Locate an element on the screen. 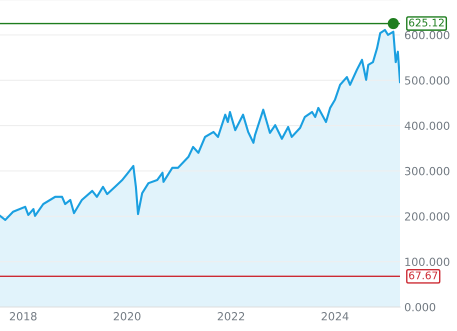 This screenshot has width=457, height=331. x-tick-label: 2018 is located at coordinates (23, 316).